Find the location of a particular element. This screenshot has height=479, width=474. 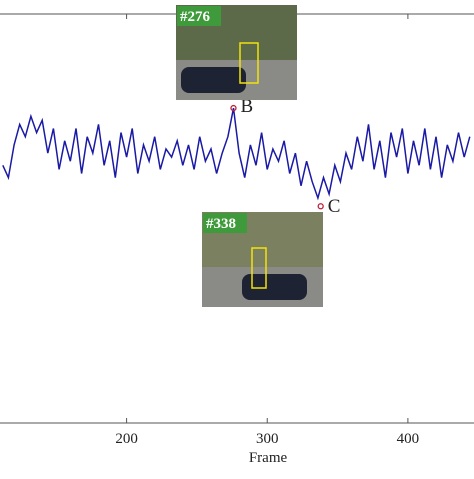

inset-label: #276 is located at coordinates (195, 17).